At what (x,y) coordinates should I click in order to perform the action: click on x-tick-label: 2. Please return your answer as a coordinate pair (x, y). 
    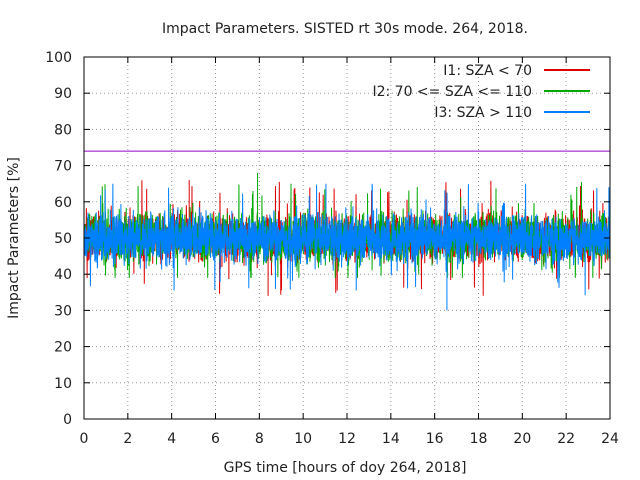
    Looking at the image, I should click on (127, 439).